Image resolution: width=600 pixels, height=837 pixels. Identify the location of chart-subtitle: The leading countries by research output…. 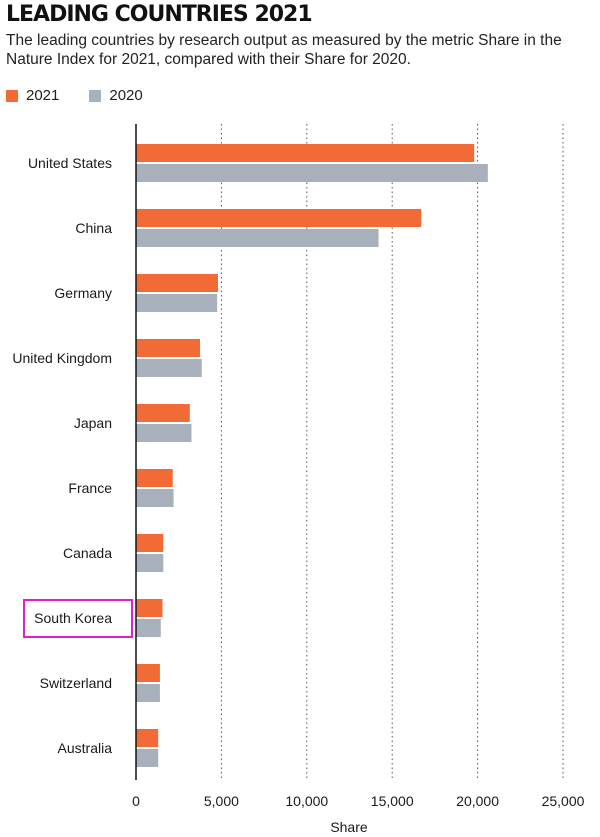
(284, 50).